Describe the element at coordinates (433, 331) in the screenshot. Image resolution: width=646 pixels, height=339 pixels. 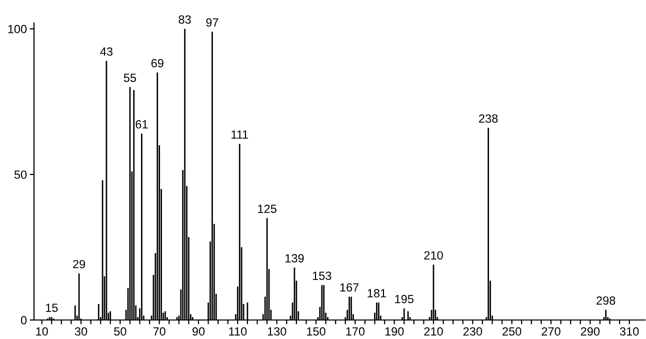
I see `x-tick-label: 210` at that location.